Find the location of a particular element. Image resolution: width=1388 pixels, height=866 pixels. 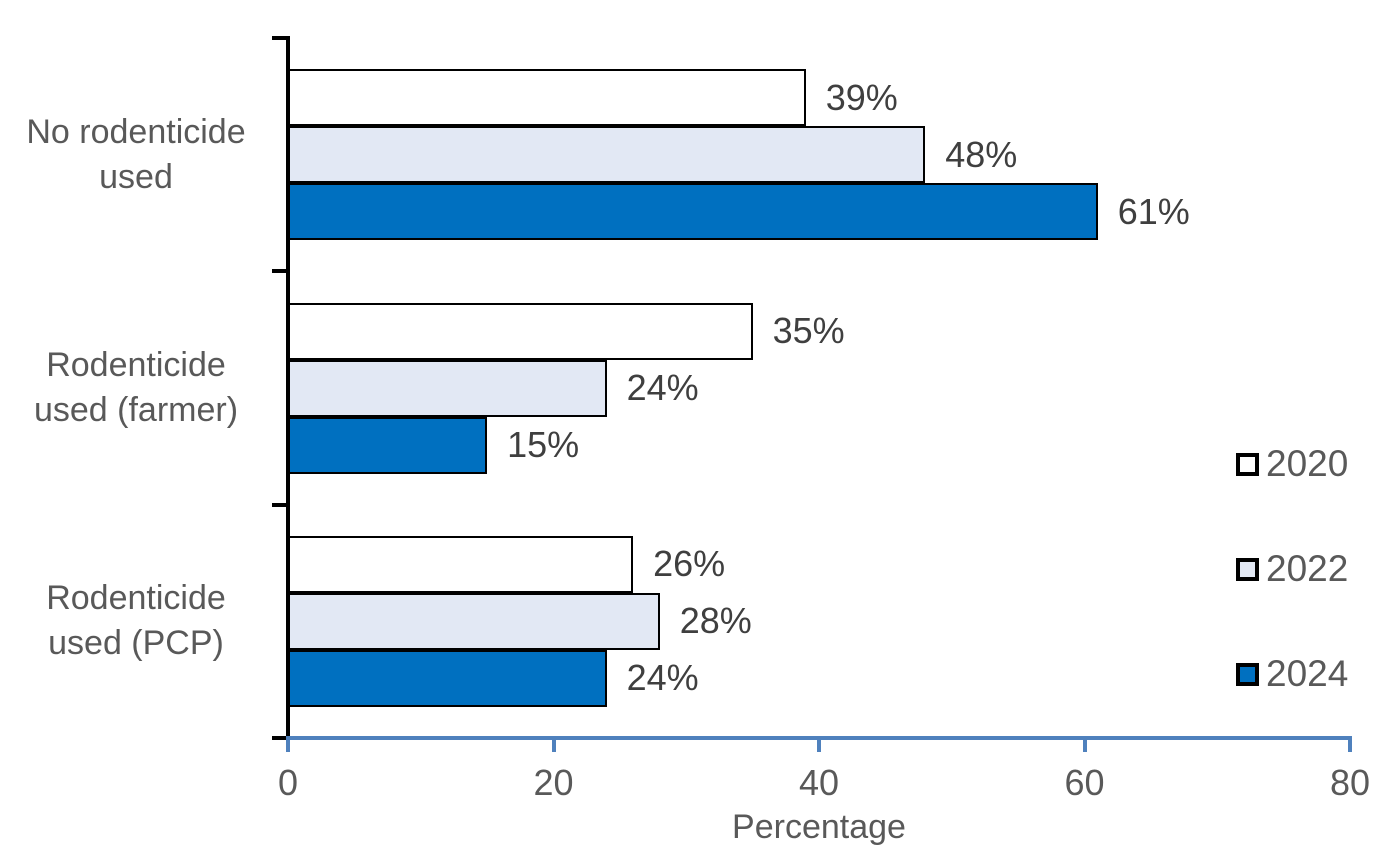

x-axis-line is located at coordinates (819, 738).